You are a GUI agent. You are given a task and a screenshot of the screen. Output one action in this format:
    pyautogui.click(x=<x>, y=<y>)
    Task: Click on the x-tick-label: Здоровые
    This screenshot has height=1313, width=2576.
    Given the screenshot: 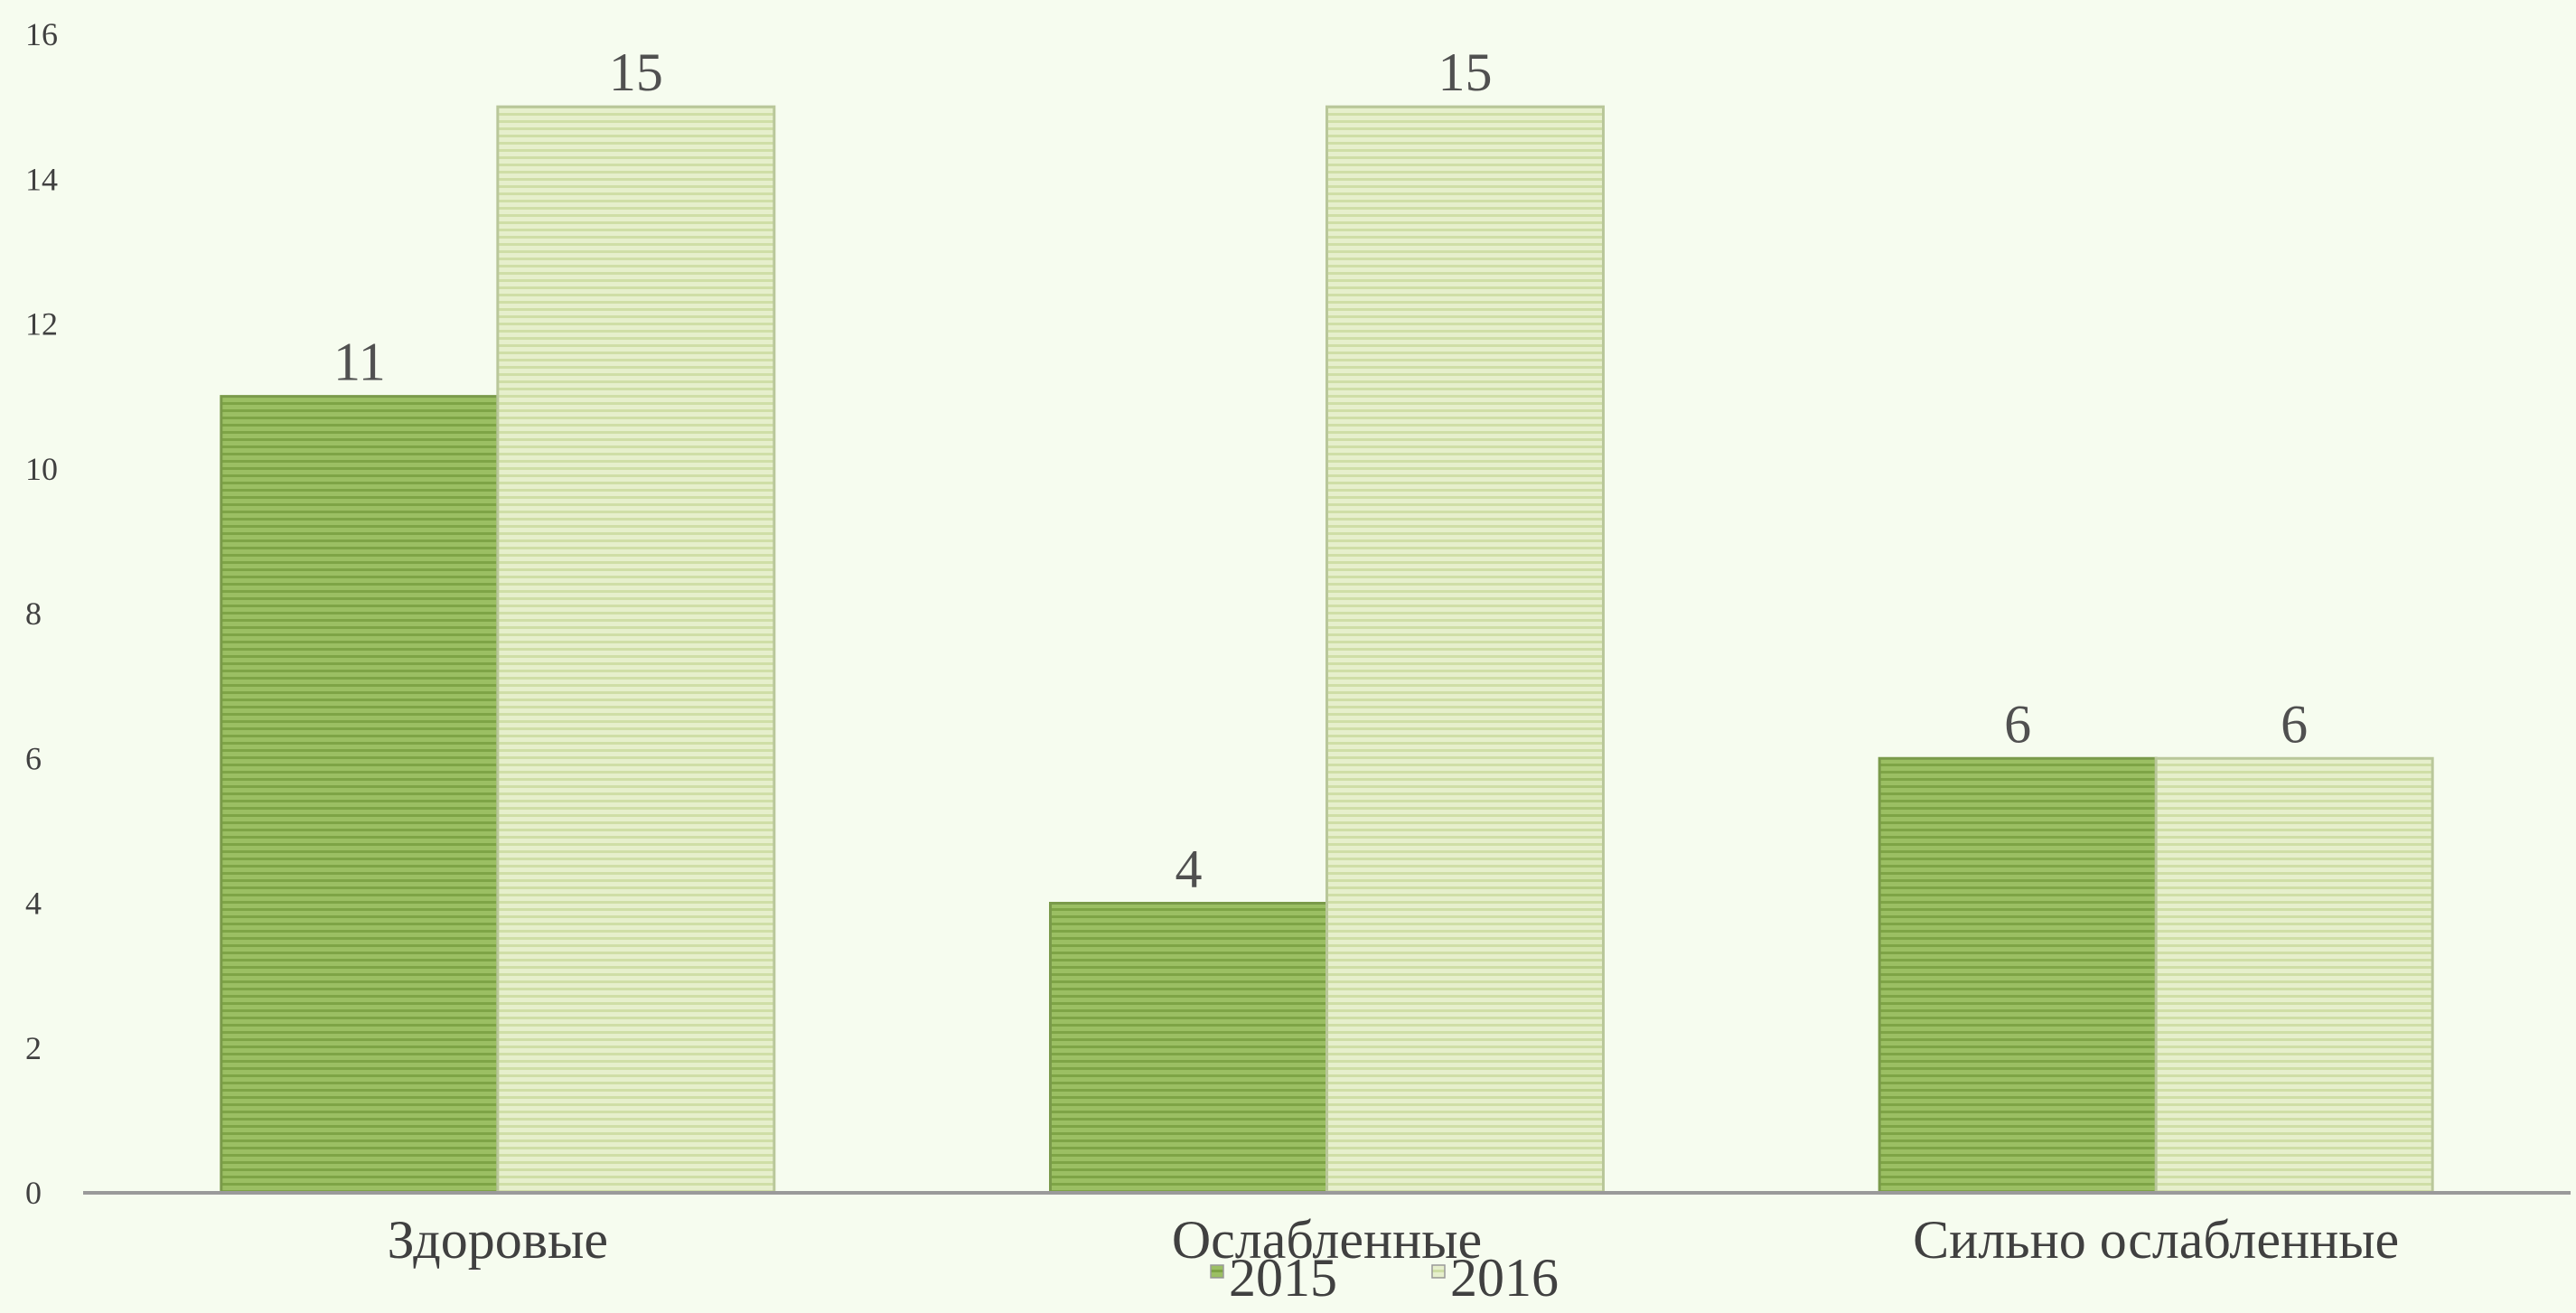 What is the action you would take?
    pyautogui.click(x=498, y=1240)
    